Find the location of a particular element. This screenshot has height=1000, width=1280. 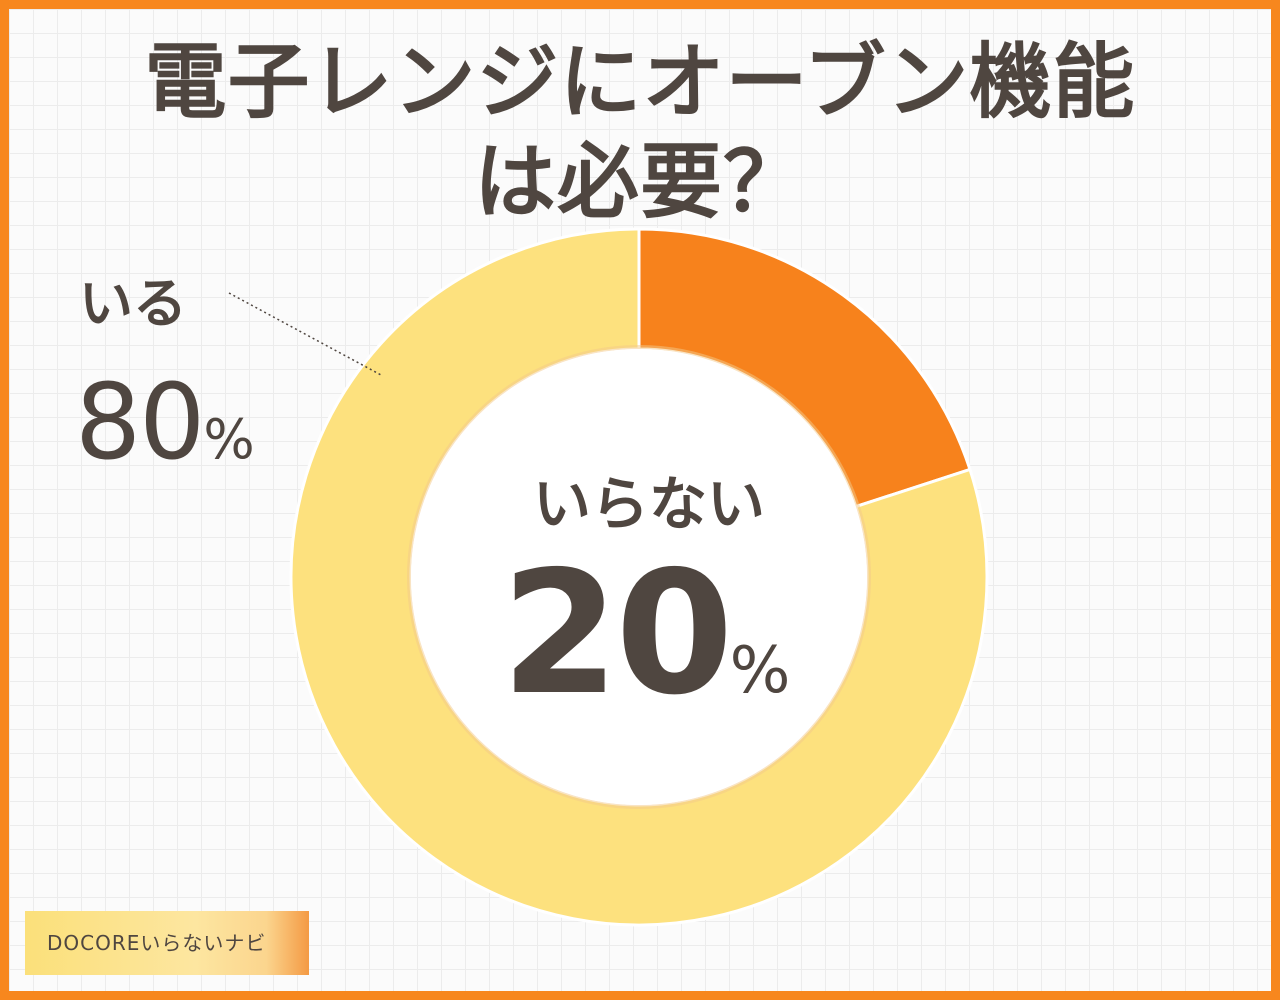

leader-line is located at coordinates (305, 334).